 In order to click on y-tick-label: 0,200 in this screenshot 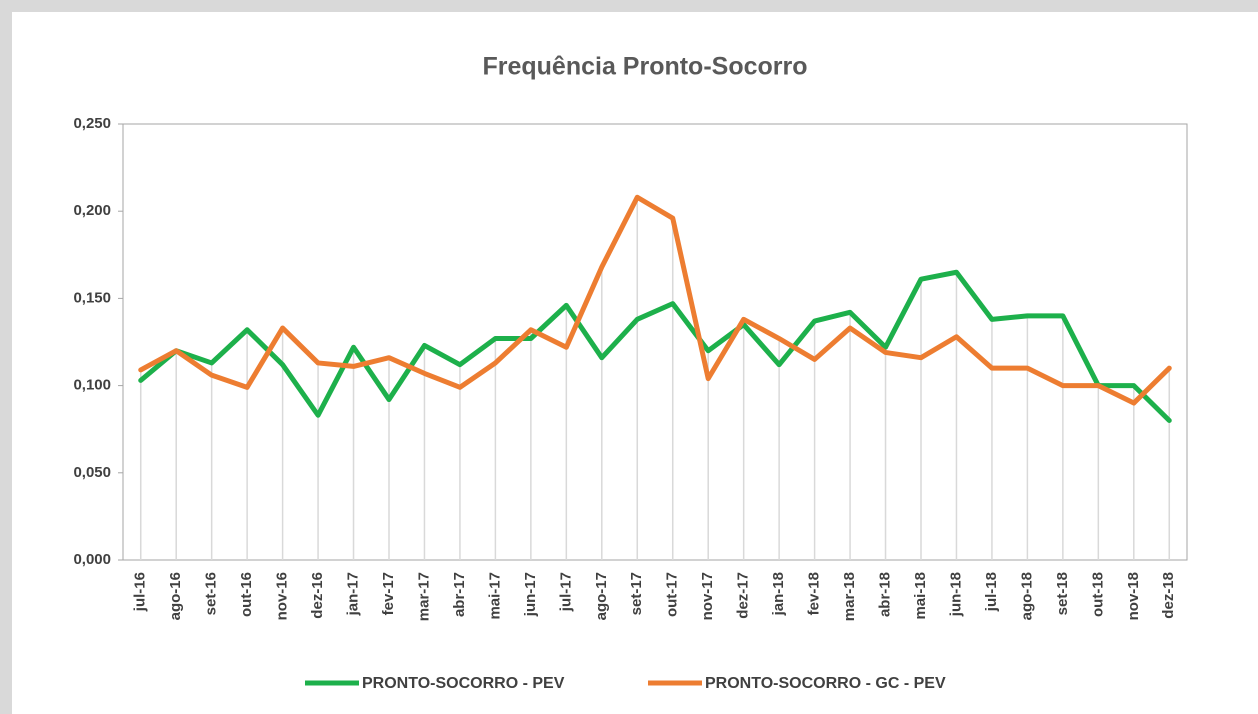, I will do `click(92, 210)`.